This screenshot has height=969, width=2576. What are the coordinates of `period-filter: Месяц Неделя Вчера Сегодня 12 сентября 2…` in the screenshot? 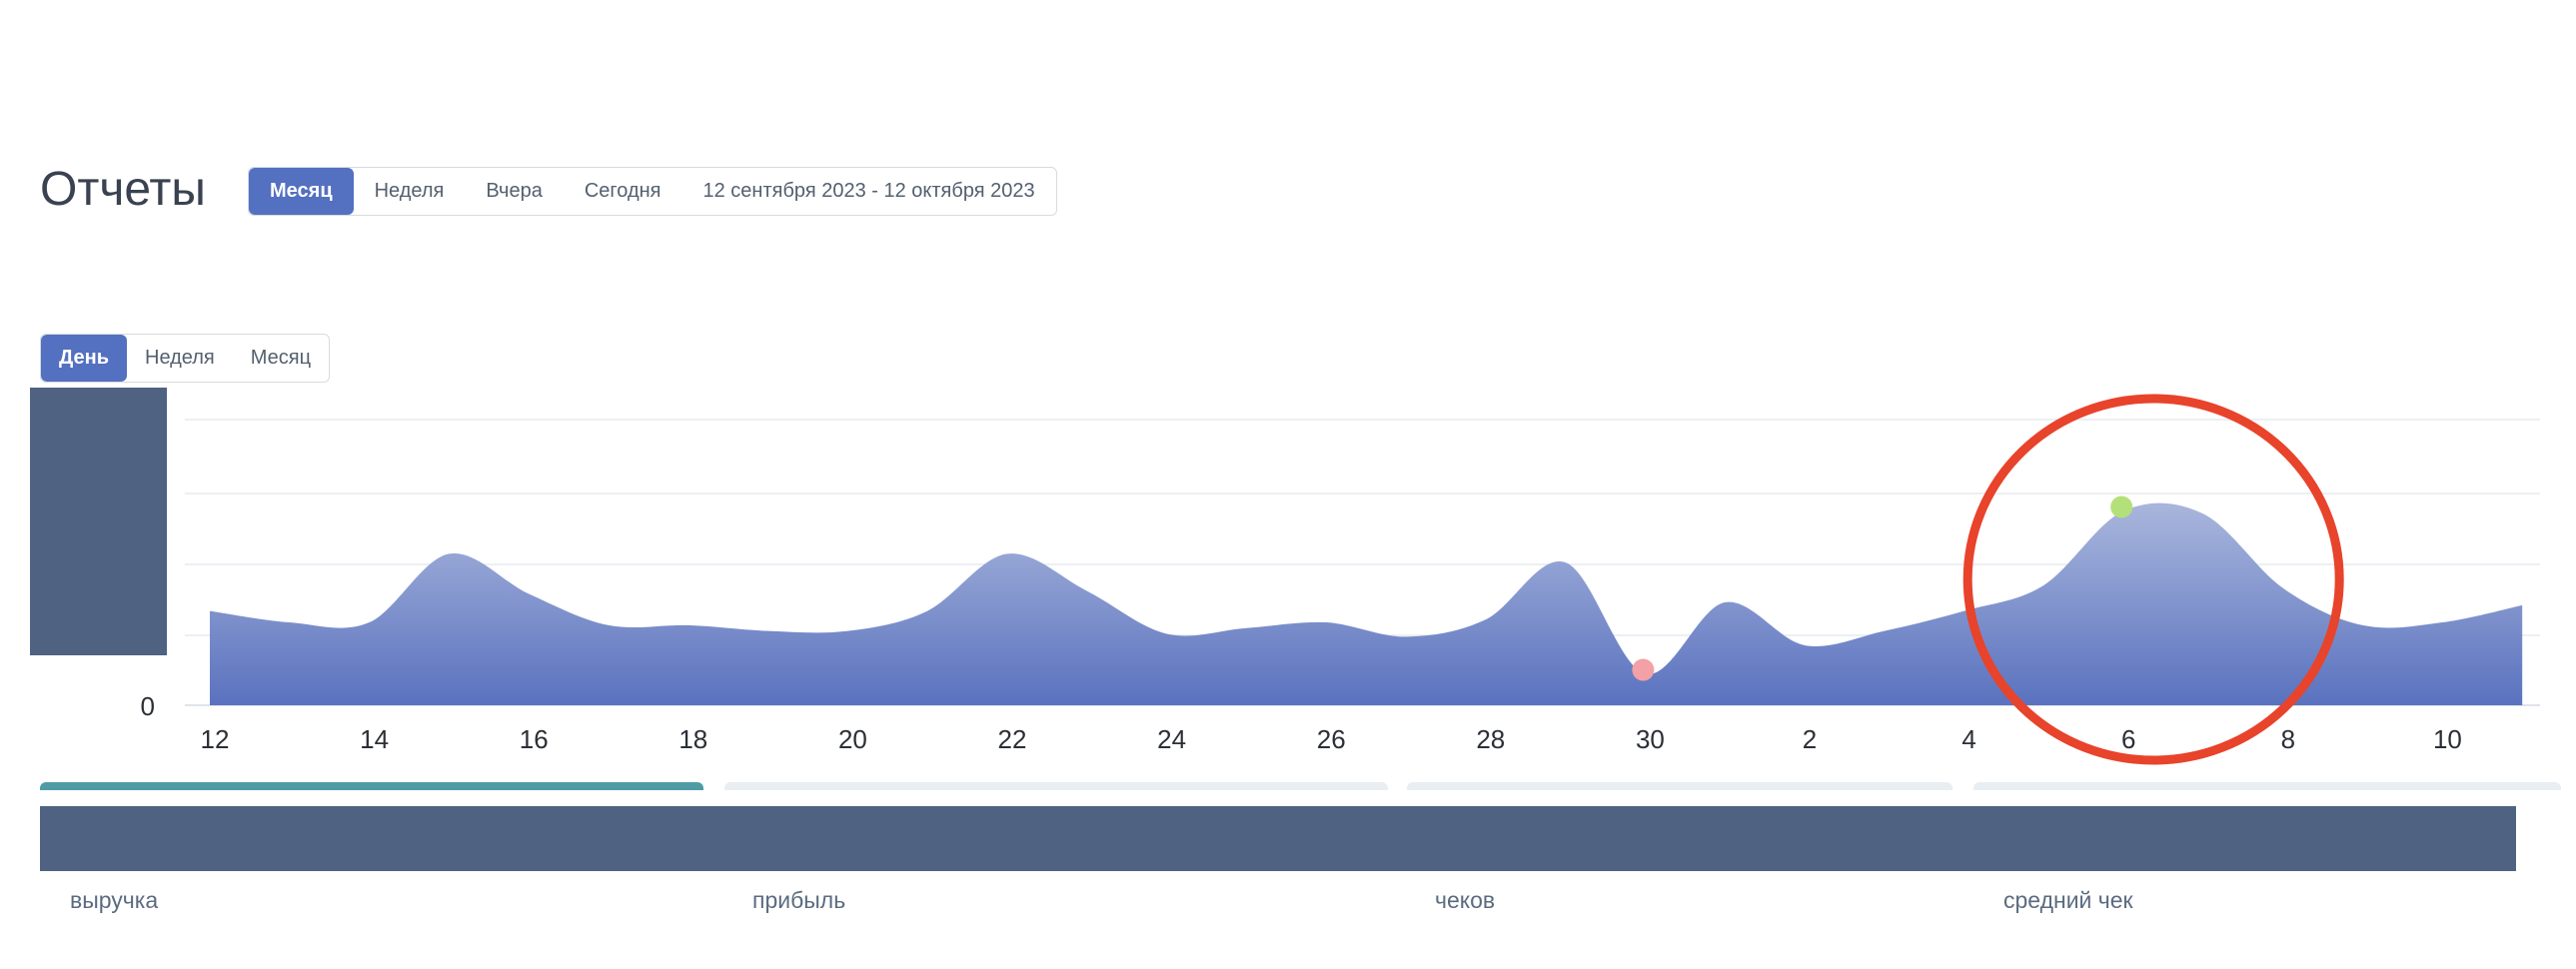 It's located at (652, 191).